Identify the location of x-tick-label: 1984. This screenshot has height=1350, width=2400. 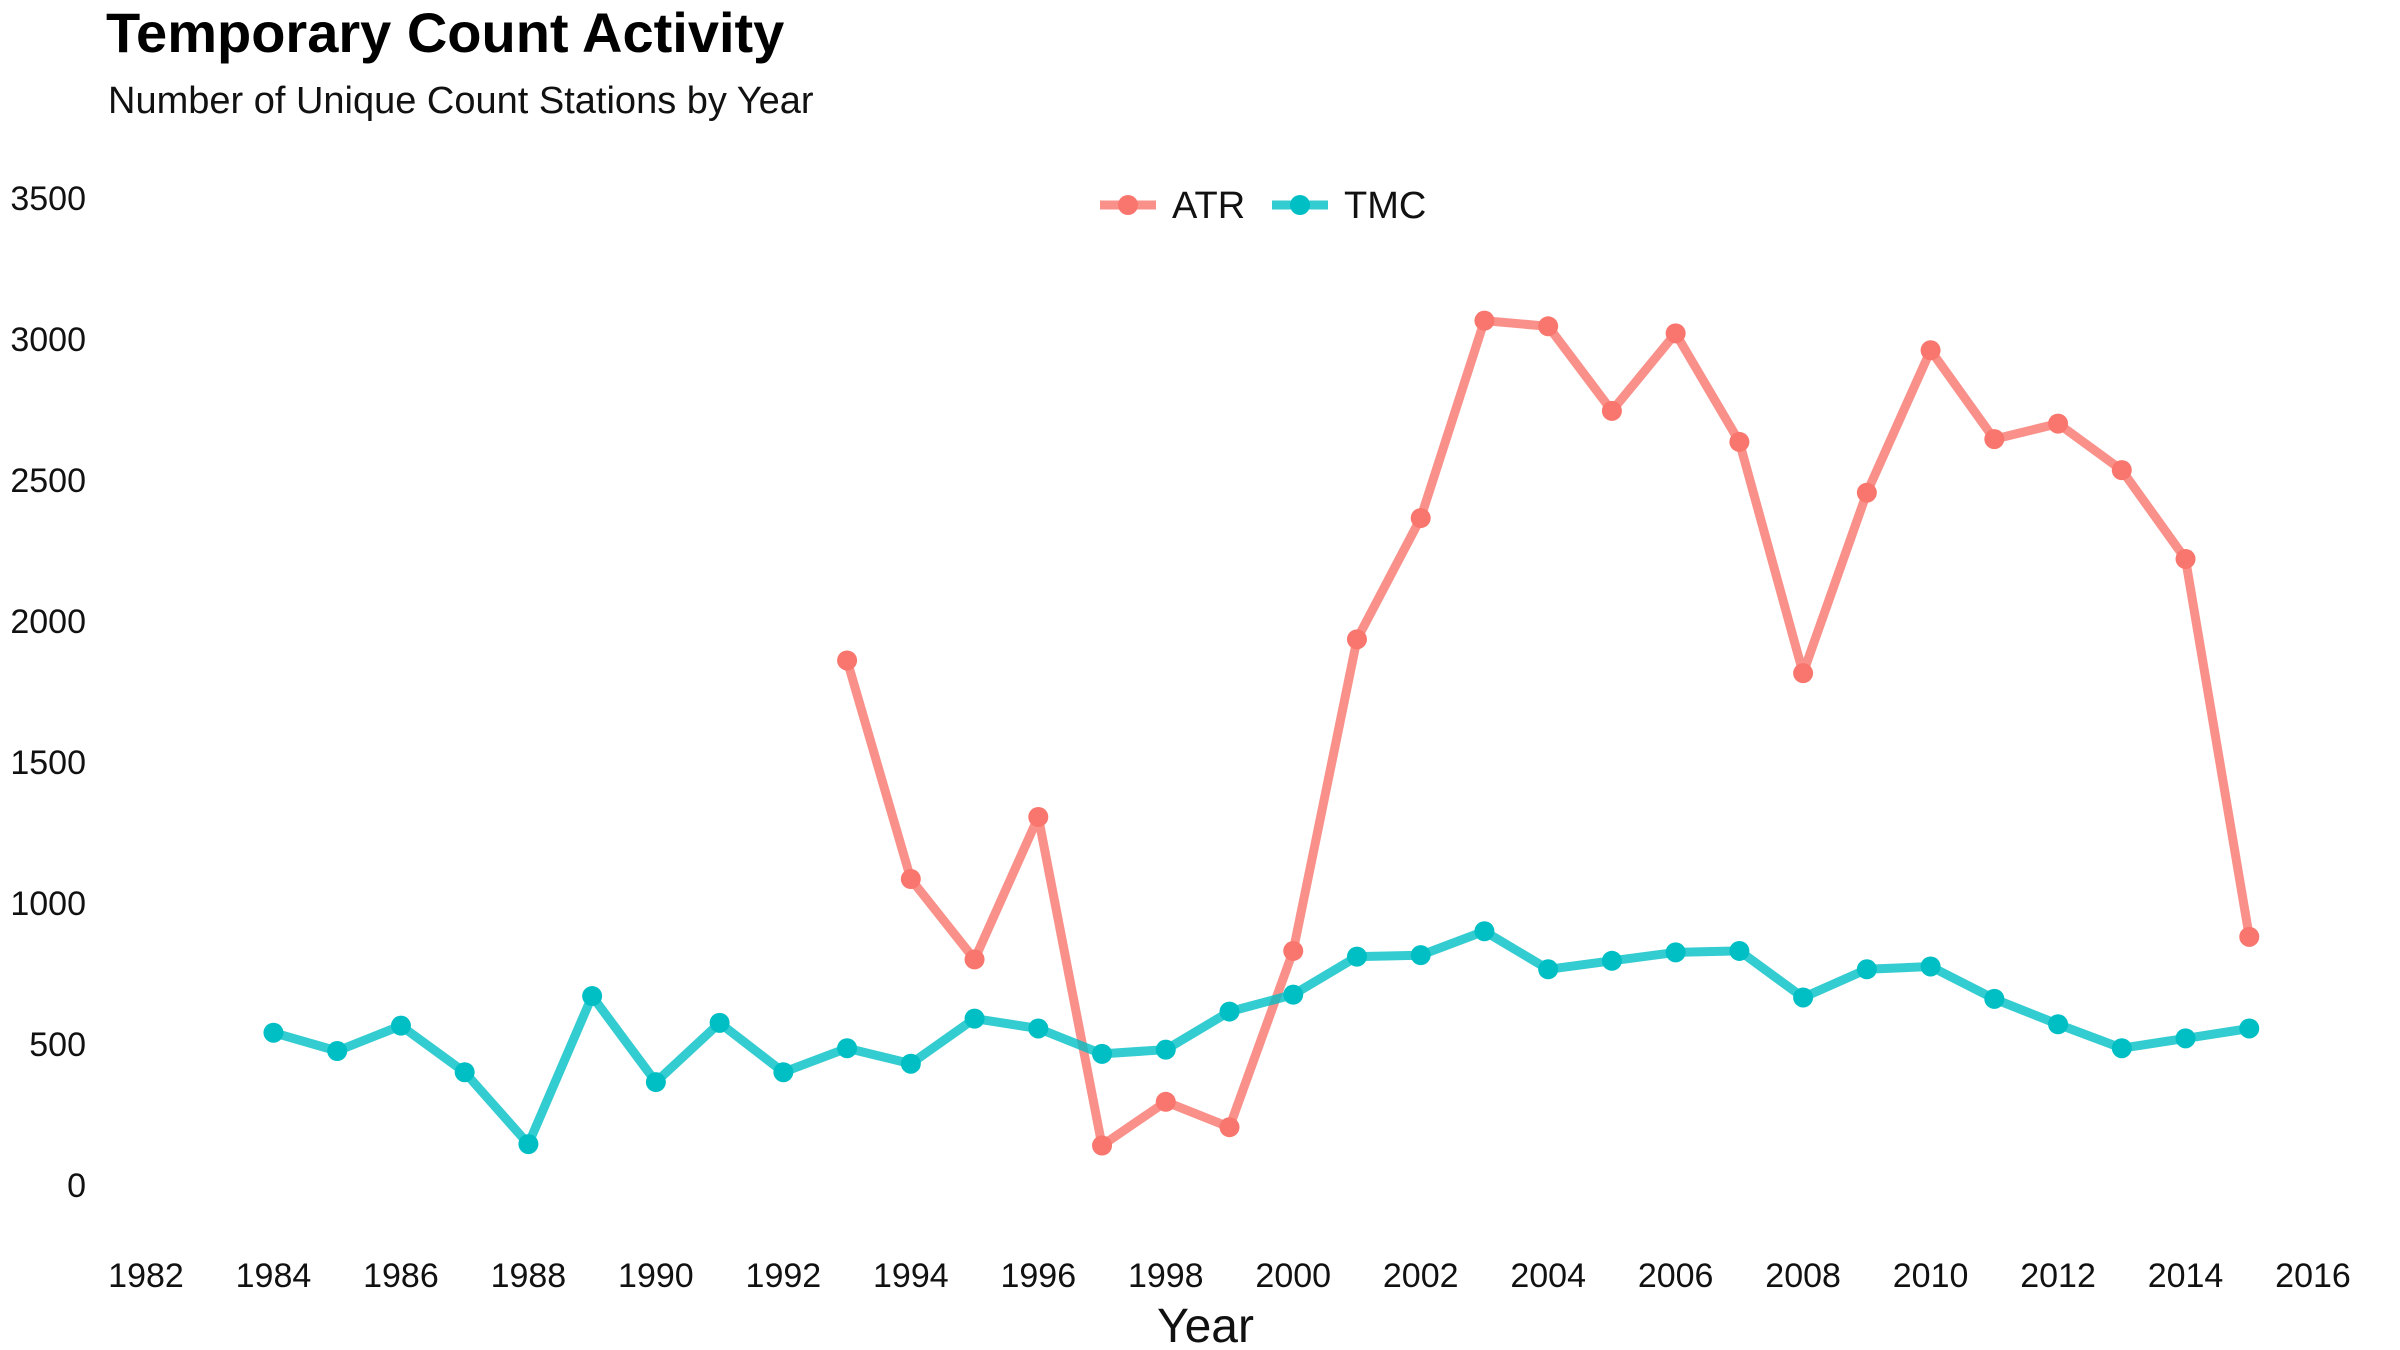
(274, 1276).